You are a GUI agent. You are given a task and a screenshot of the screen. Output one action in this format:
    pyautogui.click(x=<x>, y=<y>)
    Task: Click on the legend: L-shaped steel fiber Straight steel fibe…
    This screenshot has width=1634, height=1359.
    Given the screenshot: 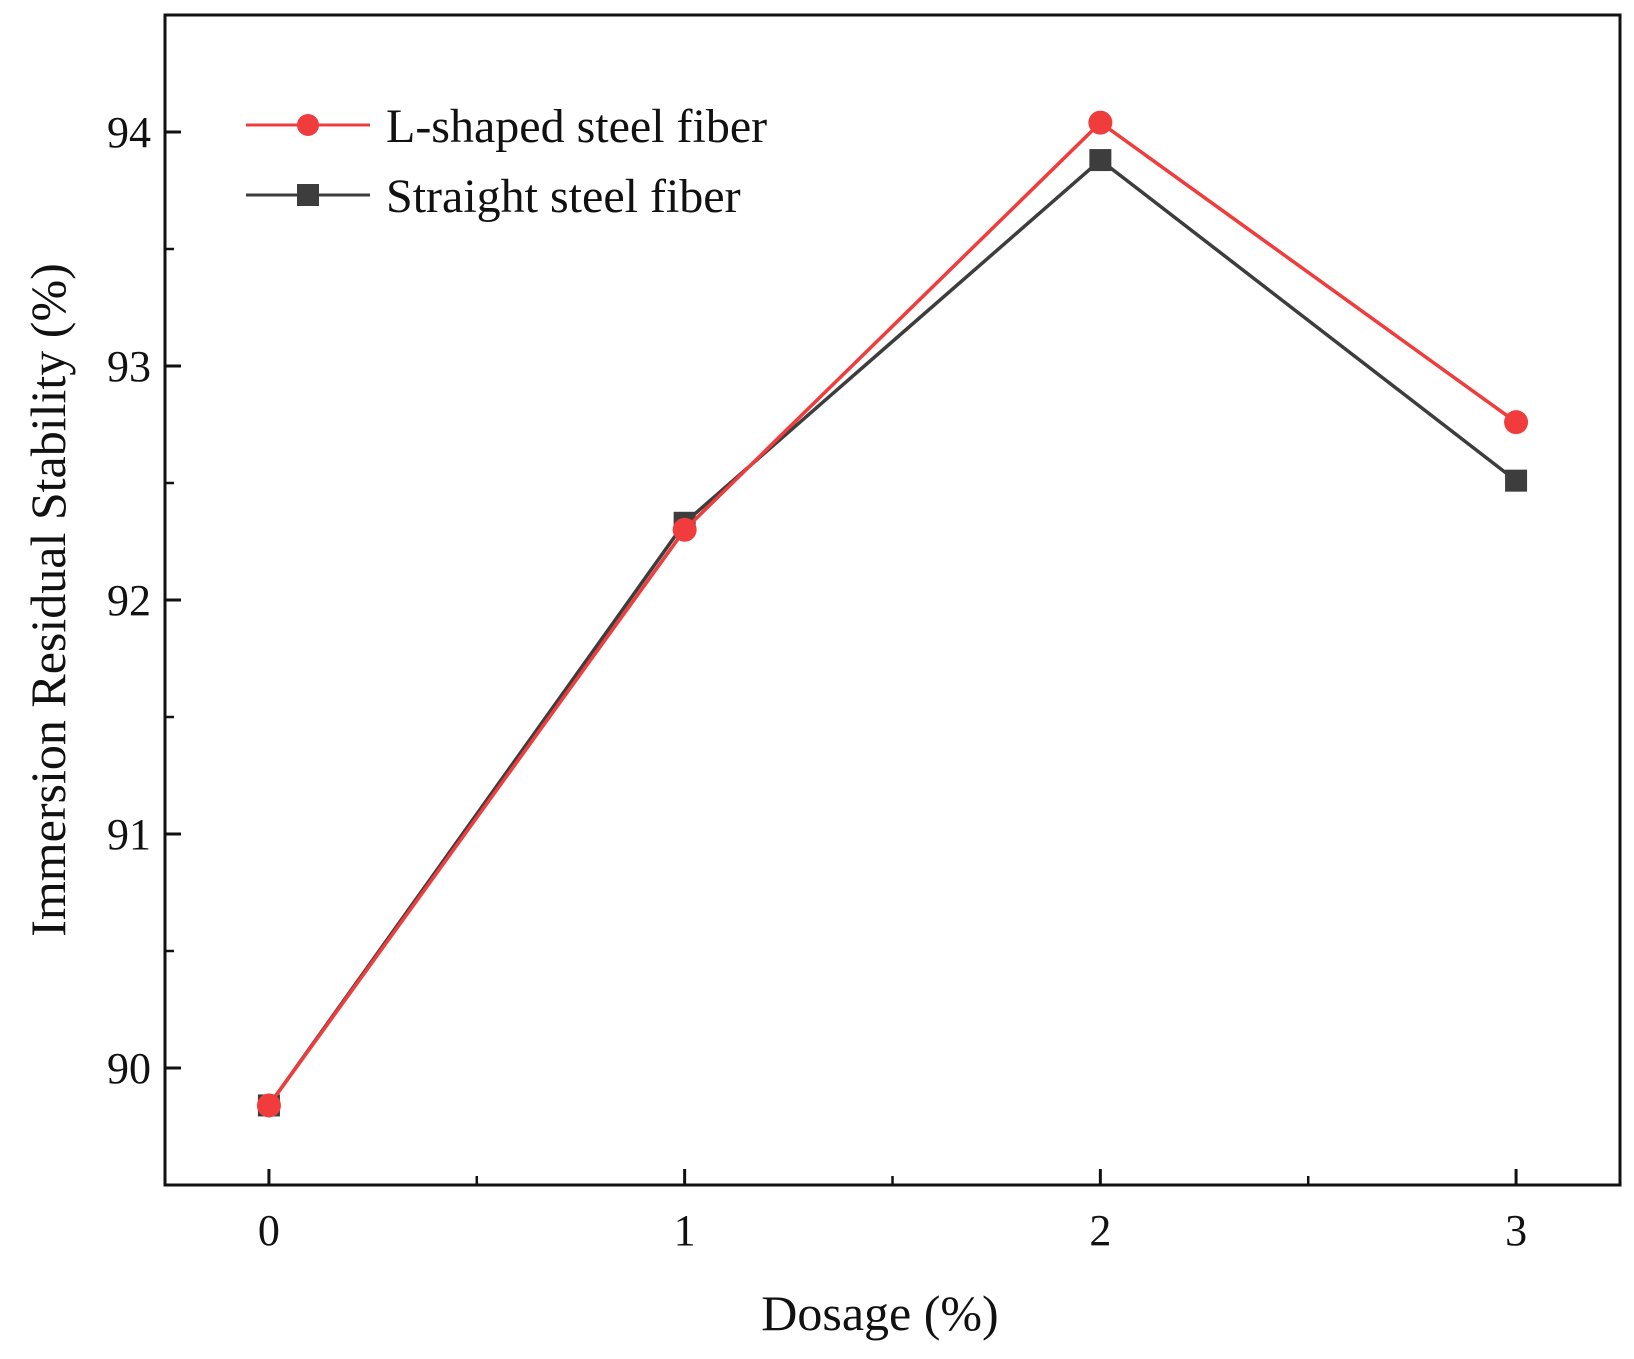 What is the action you would take?
    pyautogui.click(x=506, y=161)
    